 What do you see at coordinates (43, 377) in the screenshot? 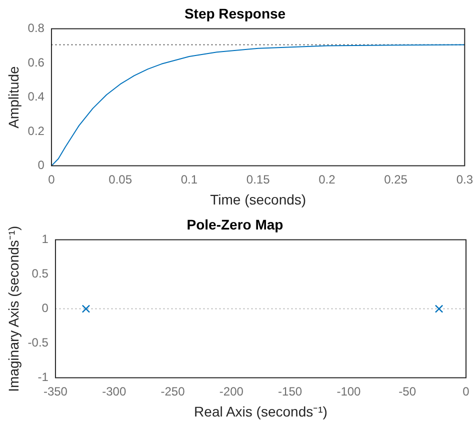
I see `y-tick-label: -1` at bounding box center [43, 377].